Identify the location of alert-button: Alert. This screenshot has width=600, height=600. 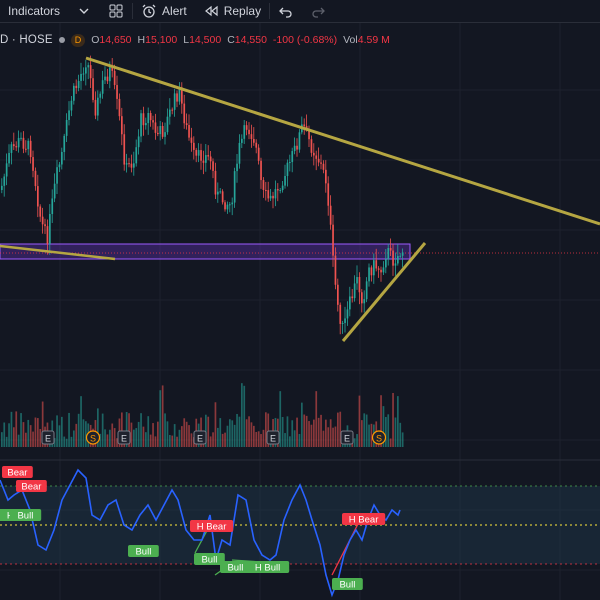
(164, 11).